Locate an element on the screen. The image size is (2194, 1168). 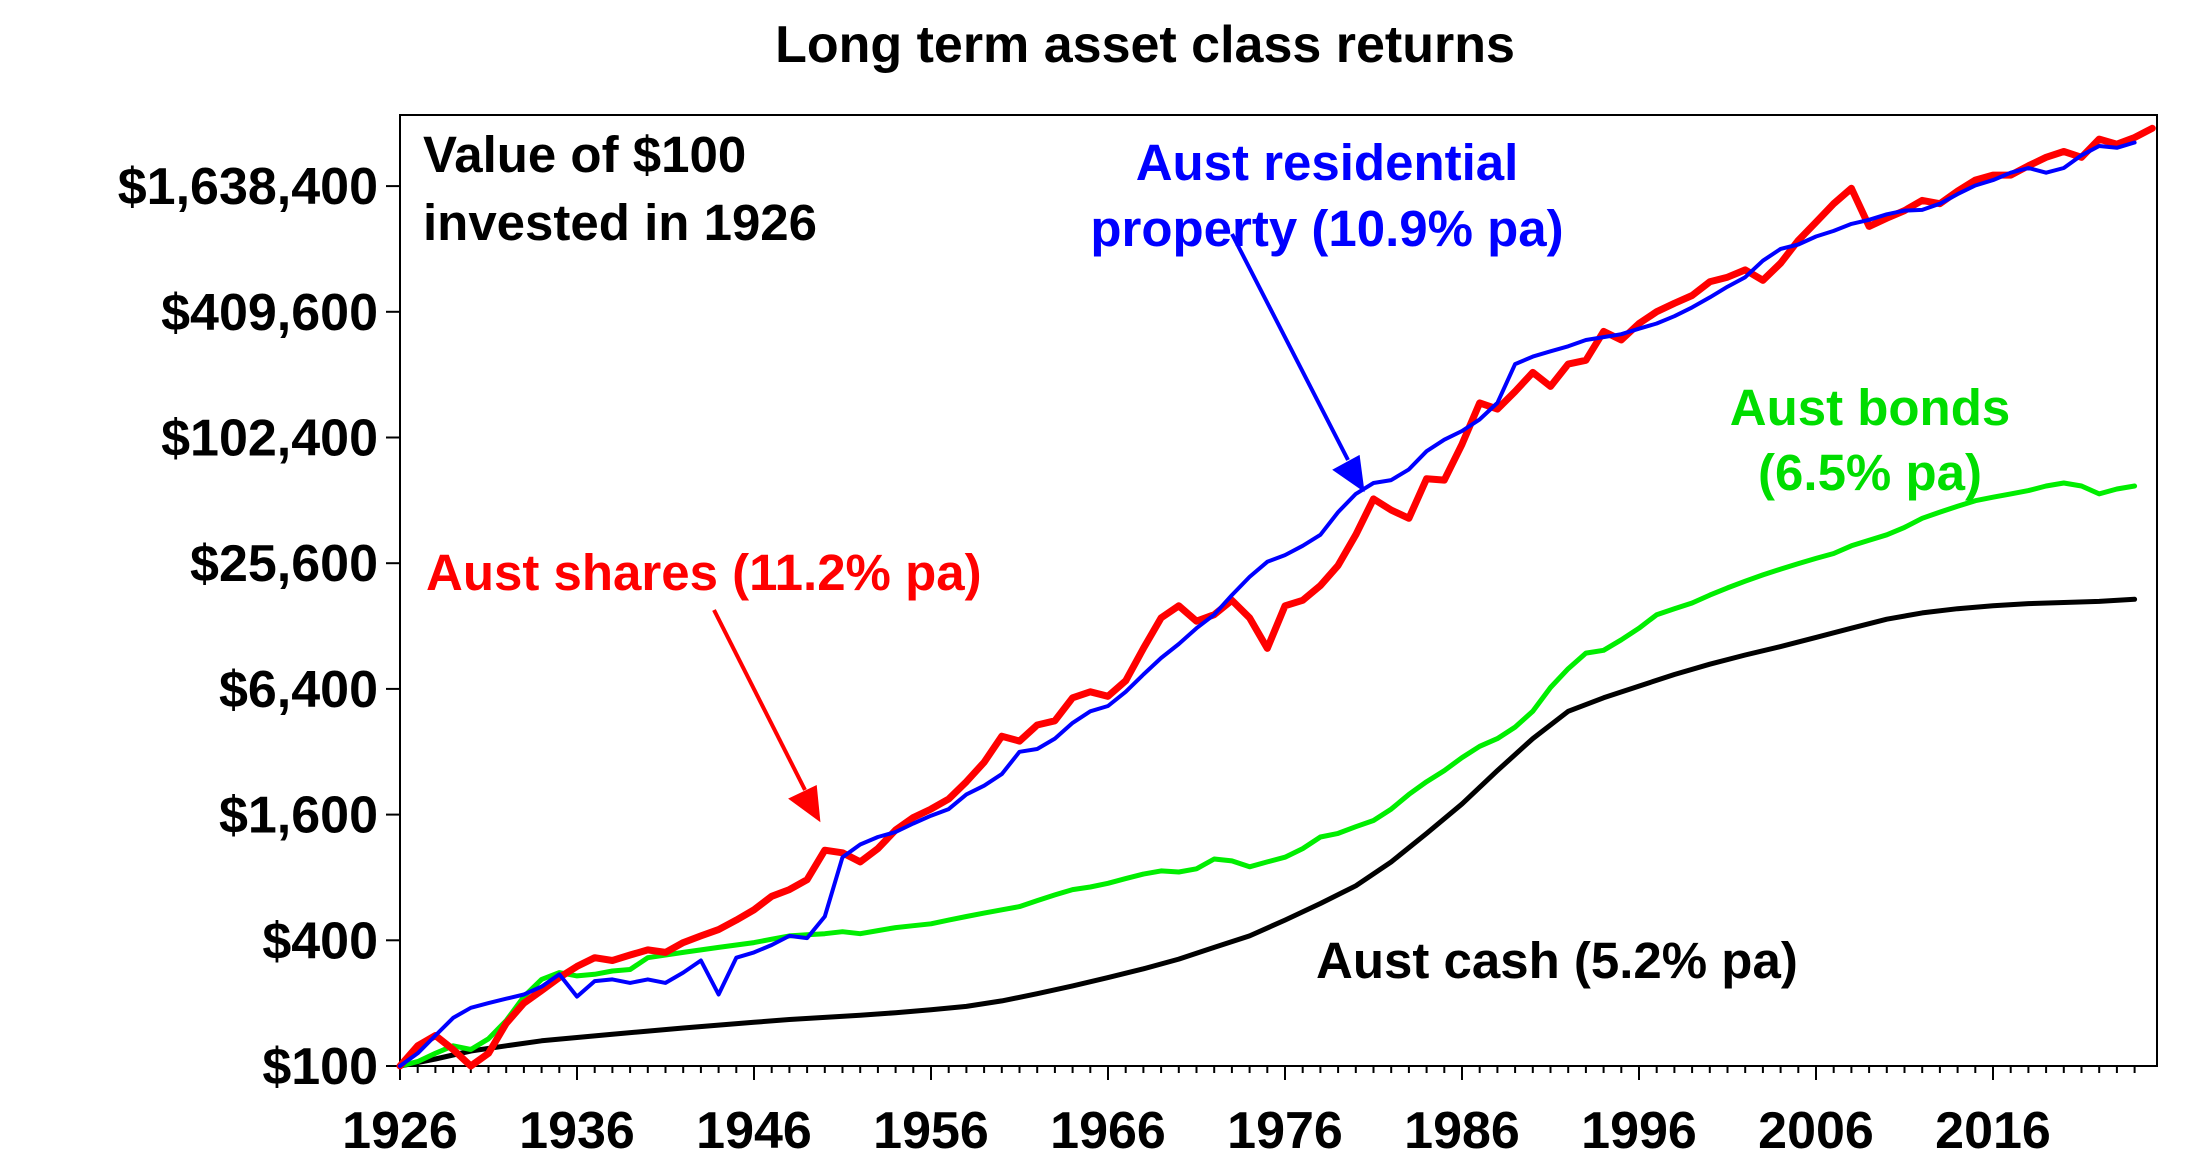
x-tick-label: 1966 is located at coordinates (1108, 1131).